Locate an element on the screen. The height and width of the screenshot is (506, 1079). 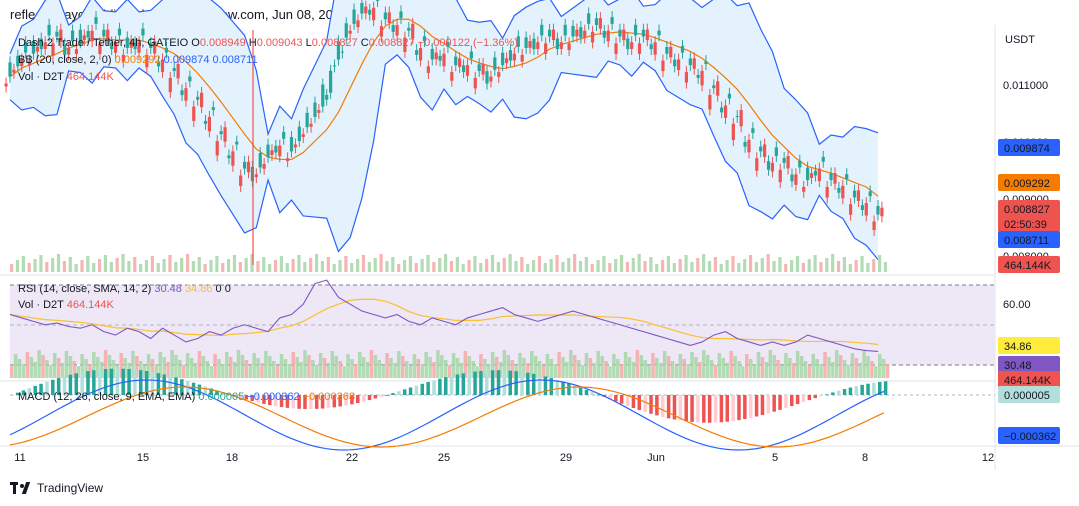
price-label-text: 02:50:39 is located at coordinates (1025, 225).